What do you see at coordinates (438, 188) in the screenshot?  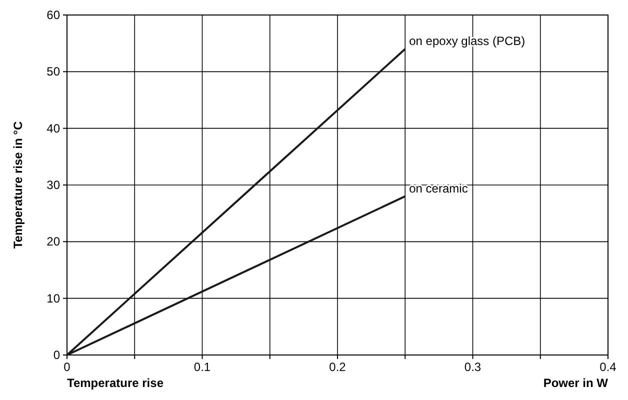 I see `series-label: on ceramic` at bounding box center [438, 188].